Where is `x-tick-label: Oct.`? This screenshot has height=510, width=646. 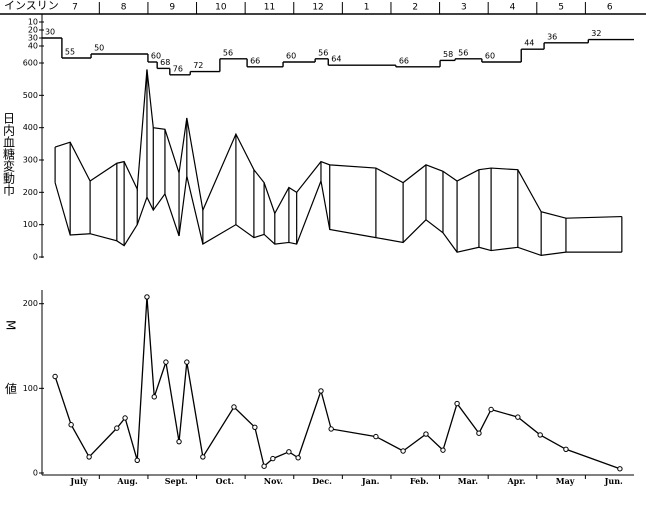
x-tick-label: Oct. is located at coordinates (225, 481).